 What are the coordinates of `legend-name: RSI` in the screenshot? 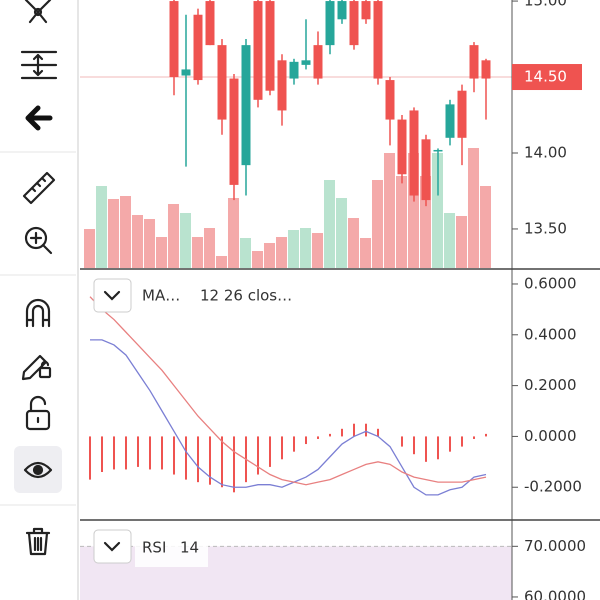 It's located at (154, 548).